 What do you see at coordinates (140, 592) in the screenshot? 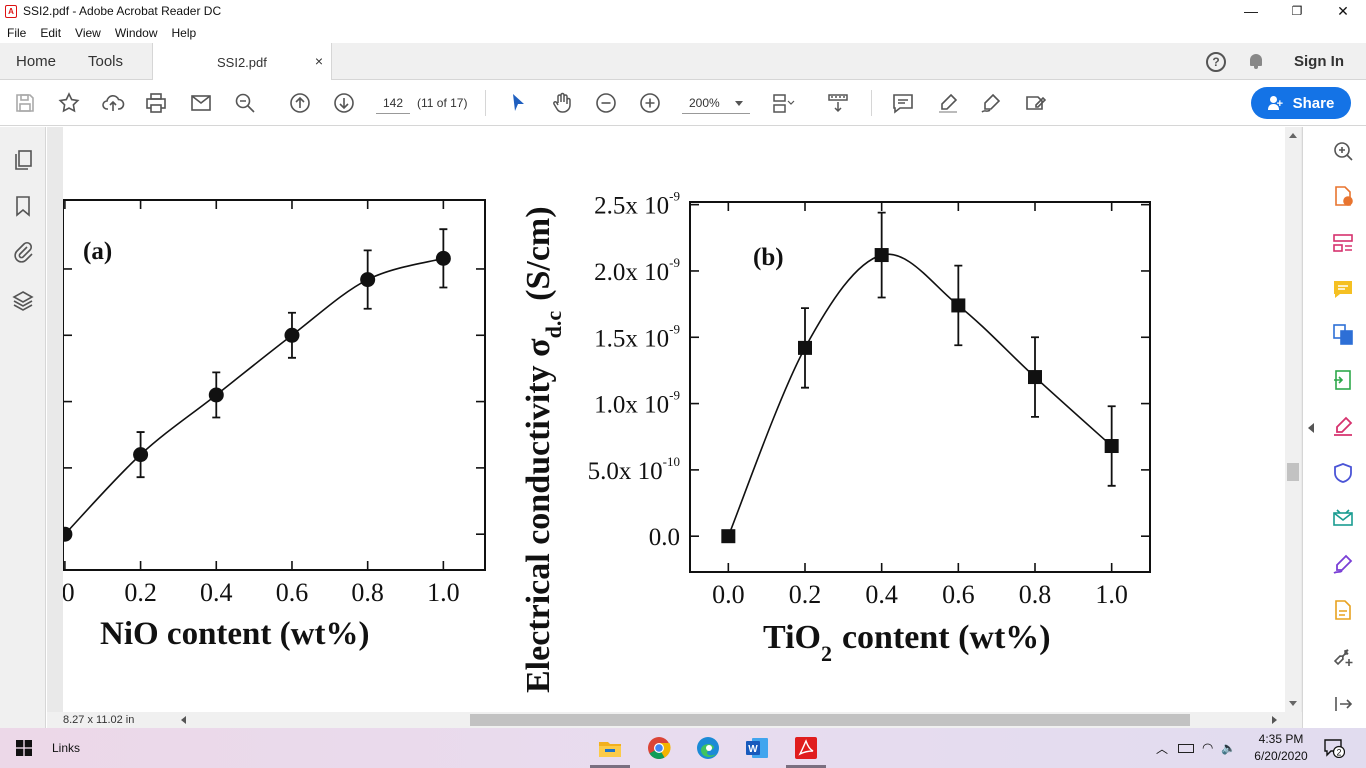
I see `a-xtick-label: 0.2` at bounding box center [140, 592].